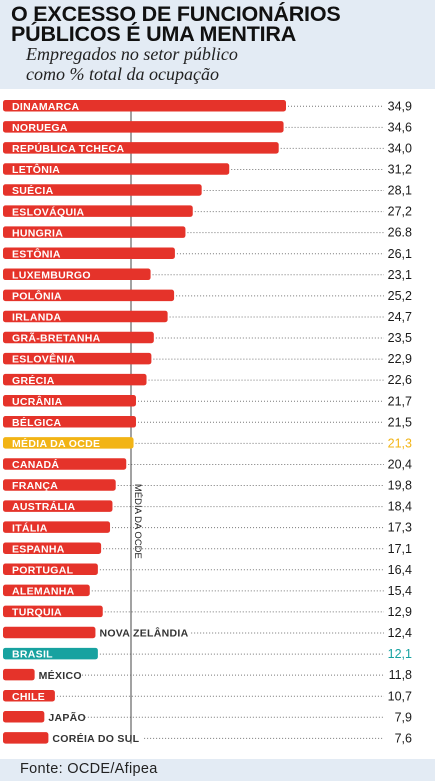 This screenshot has height=781, width=435. I want to click on category-label: CHILE, so click(28, 697).